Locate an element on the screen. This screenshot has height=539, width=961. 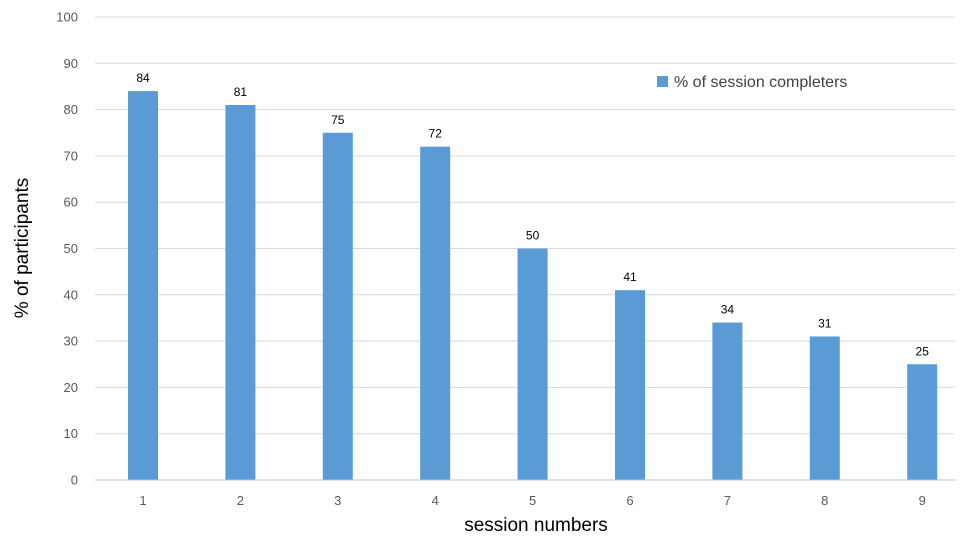
y-tick-label: 100 is located at coordinates (67, 17).